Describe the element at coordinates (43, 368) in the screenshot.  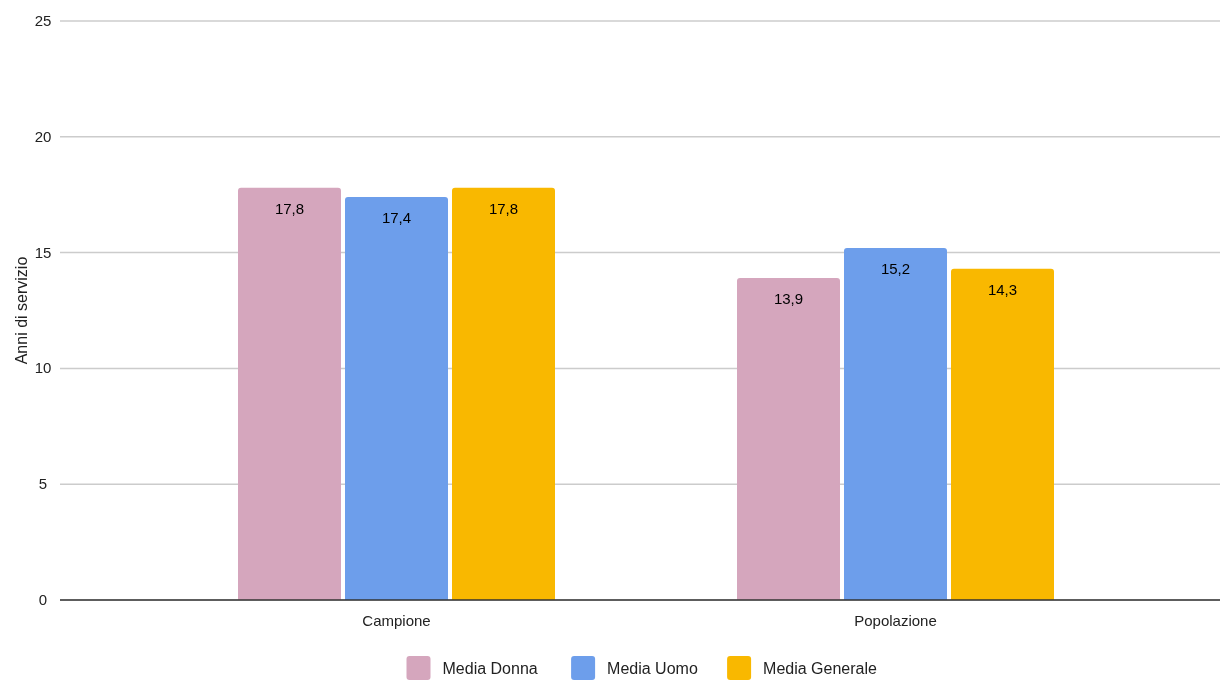
I see `y-tick-label: 10` at that location.